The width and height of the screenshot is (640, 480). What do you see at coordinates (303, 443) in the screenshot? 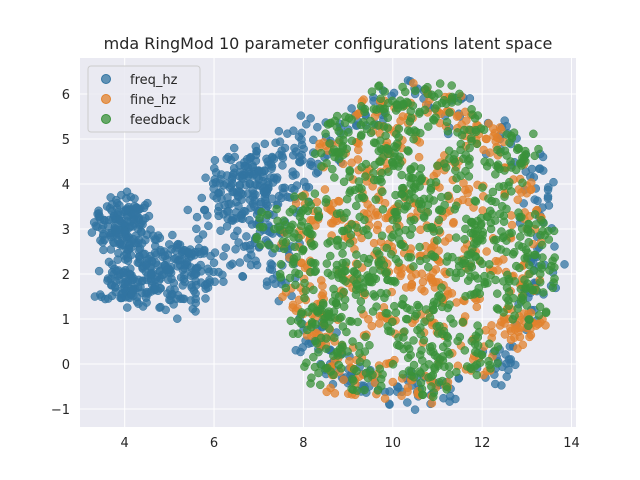
I see `x-tick-label: 8` at bounding box center [303, 443].